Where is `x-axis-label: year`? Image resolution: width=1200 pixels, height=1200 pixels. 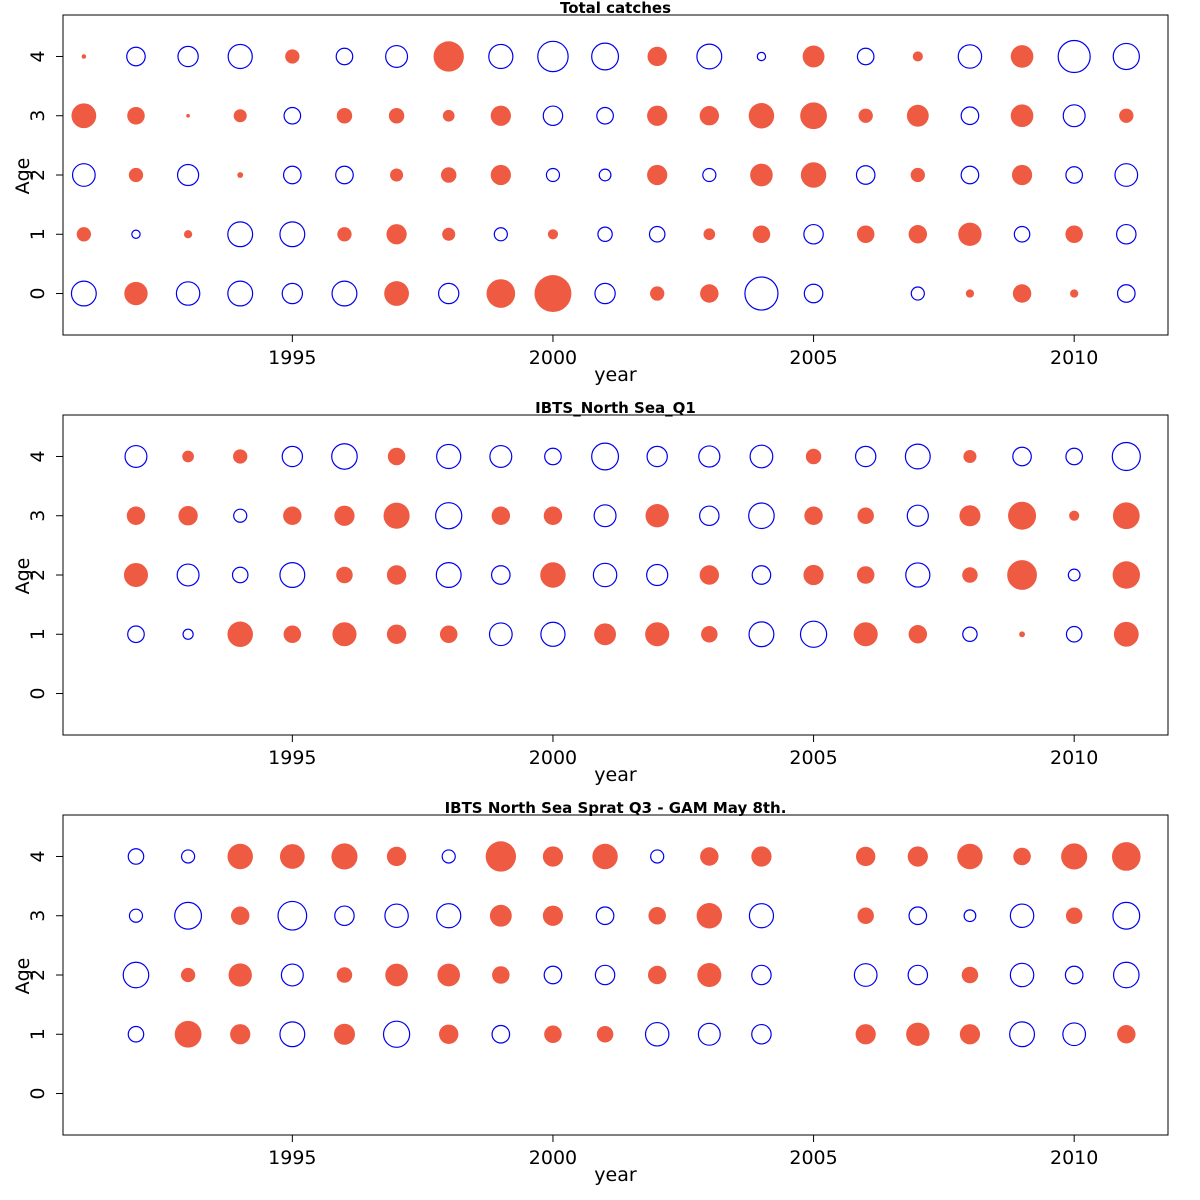
x-axis-label: year is located at coordinates (615, 775).